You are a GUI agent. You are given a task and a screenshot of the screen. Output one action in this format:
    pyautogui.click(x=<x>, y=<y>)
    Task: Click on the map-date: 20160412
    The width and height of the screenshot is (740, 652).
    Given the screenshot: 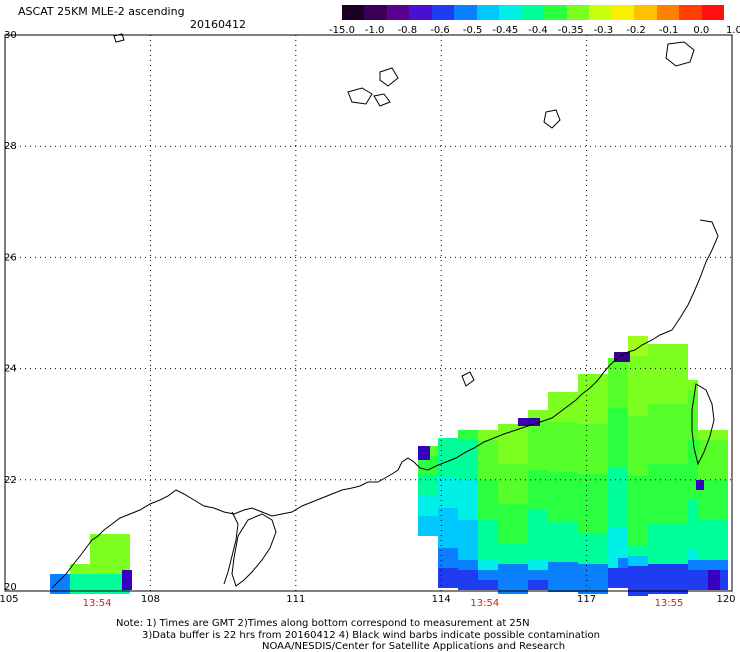 What is the action you would take?
    pyautogui.click(x=218, y=24)
    